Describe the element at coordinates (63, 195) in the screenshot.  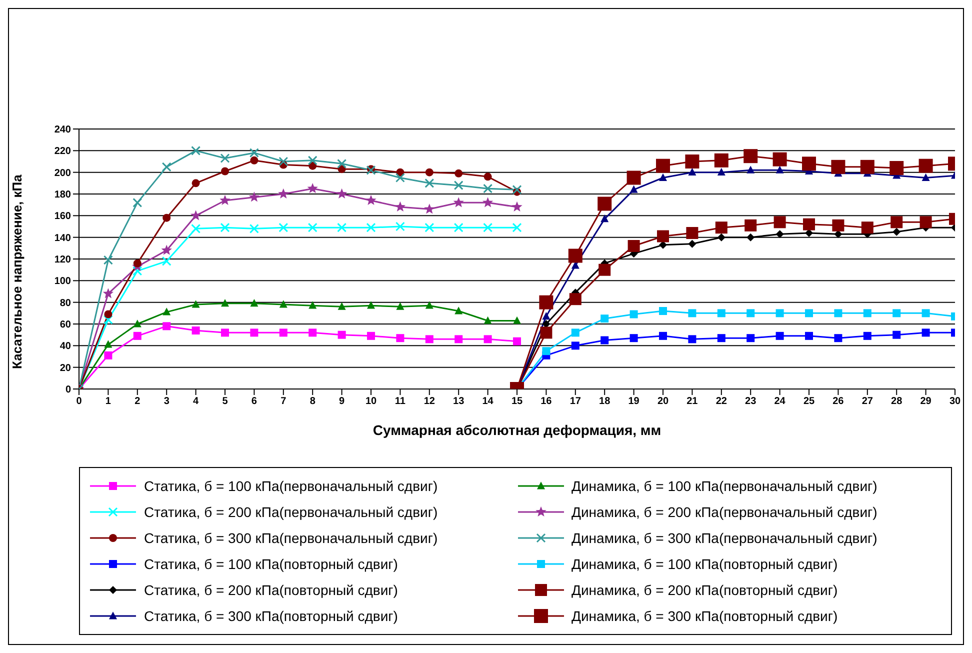
I see `y-tick-label: 180` at that location.